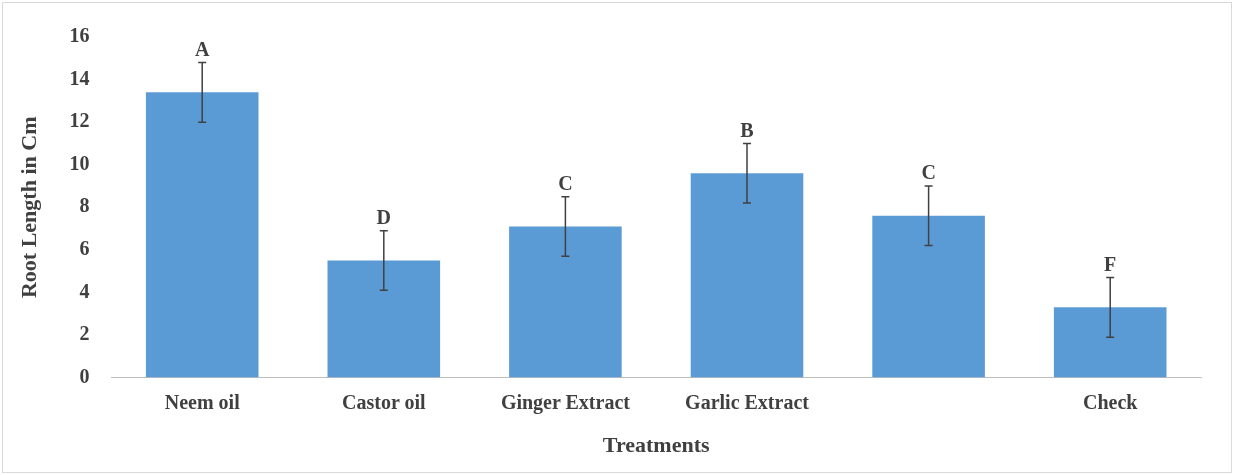 The height and width of the screenshot is (475, 1234). Describe the element at coordinates (79, 162) in the screenshot. I see `y-tick-label: 10` at that location.